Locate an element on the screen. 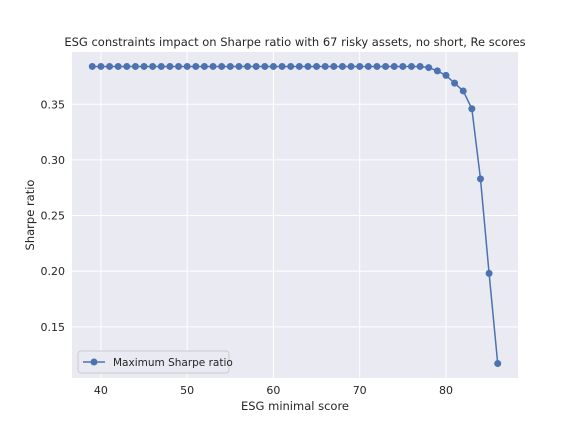 This screenshot has width=576, height=432. x-axis-label: ESG minimal score is located at coordinates (295, 406).